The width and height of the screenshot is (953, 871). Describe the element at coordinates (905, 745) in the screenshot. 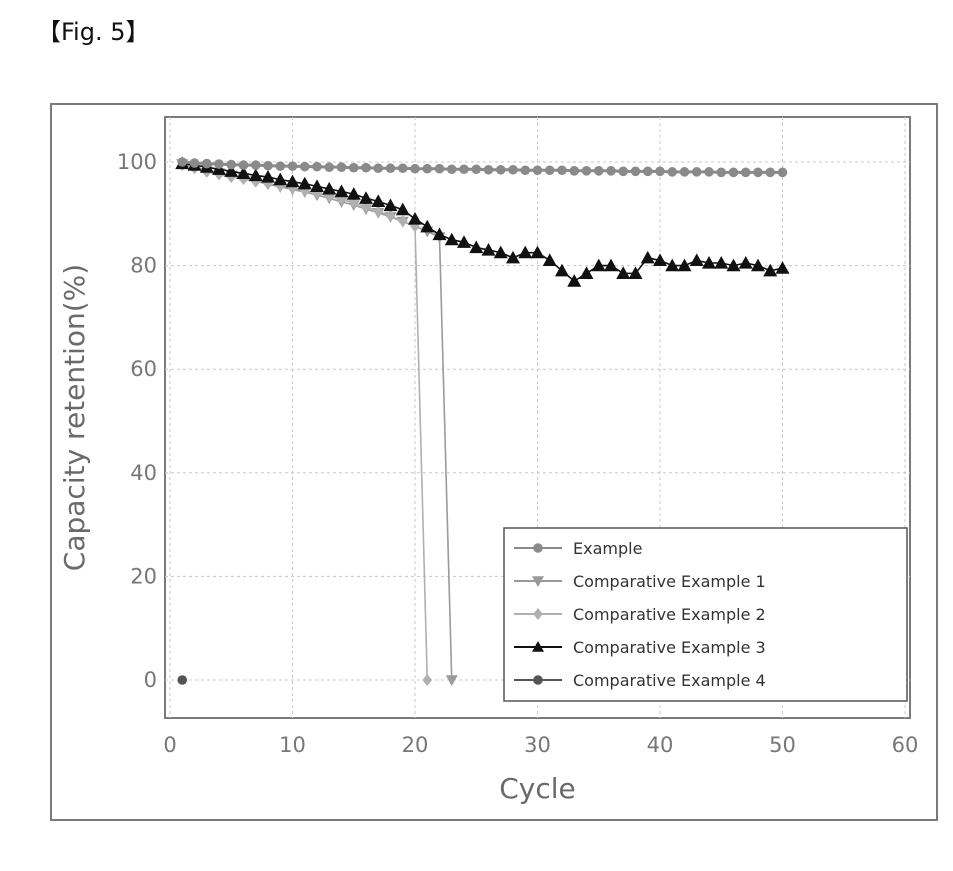

I see `x-tick-label: 60` at that location.